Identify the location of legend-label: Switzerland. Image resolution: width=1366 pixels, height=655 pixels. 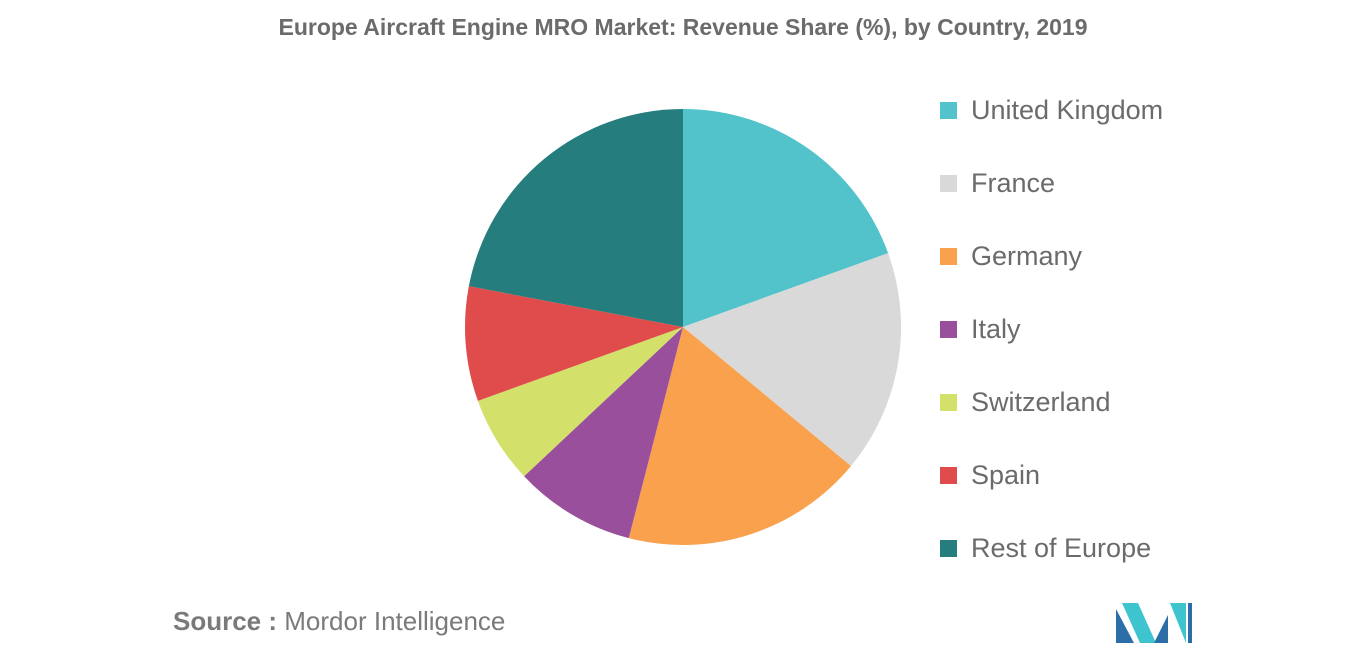
(1041, 401).